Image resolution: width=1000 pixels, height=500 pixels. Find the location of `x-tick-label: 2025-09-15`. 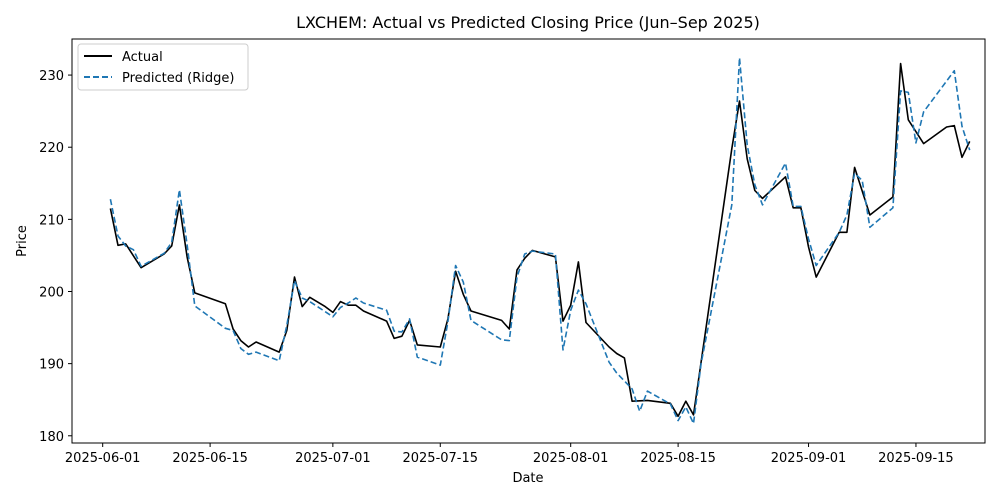

x-tick-label: 2025-09-15 is located at coordinates (916, 458).